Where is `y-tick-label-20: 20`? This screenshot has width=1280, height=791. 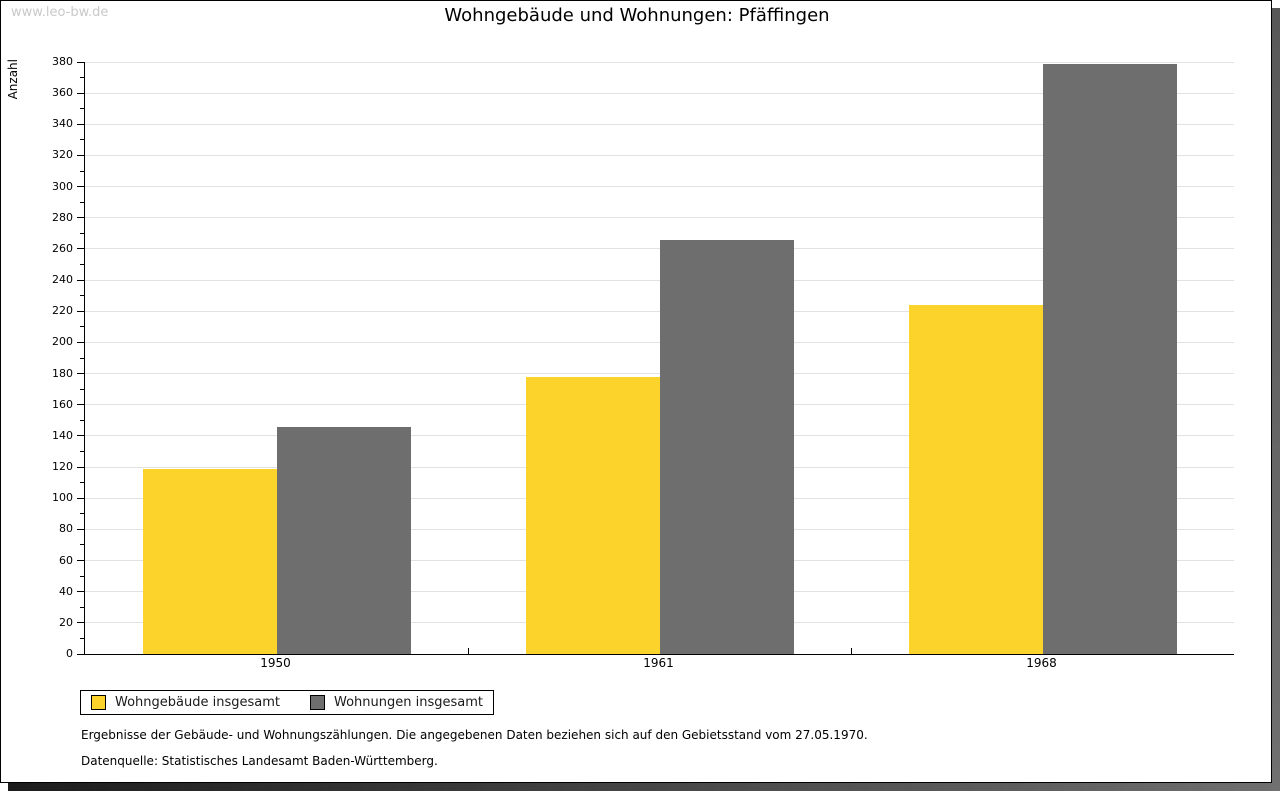 y-tick-label-20: 20 is located at coordinates (66, 622).